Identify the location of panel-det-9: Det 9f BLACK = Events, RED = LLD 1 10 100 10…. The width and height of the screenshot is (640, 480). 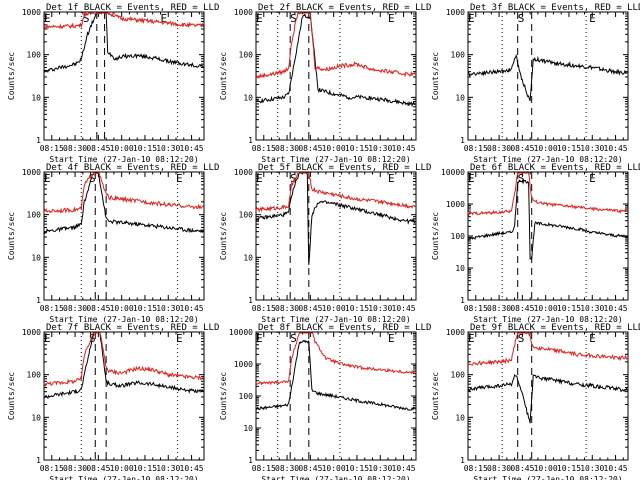
(535, 401).